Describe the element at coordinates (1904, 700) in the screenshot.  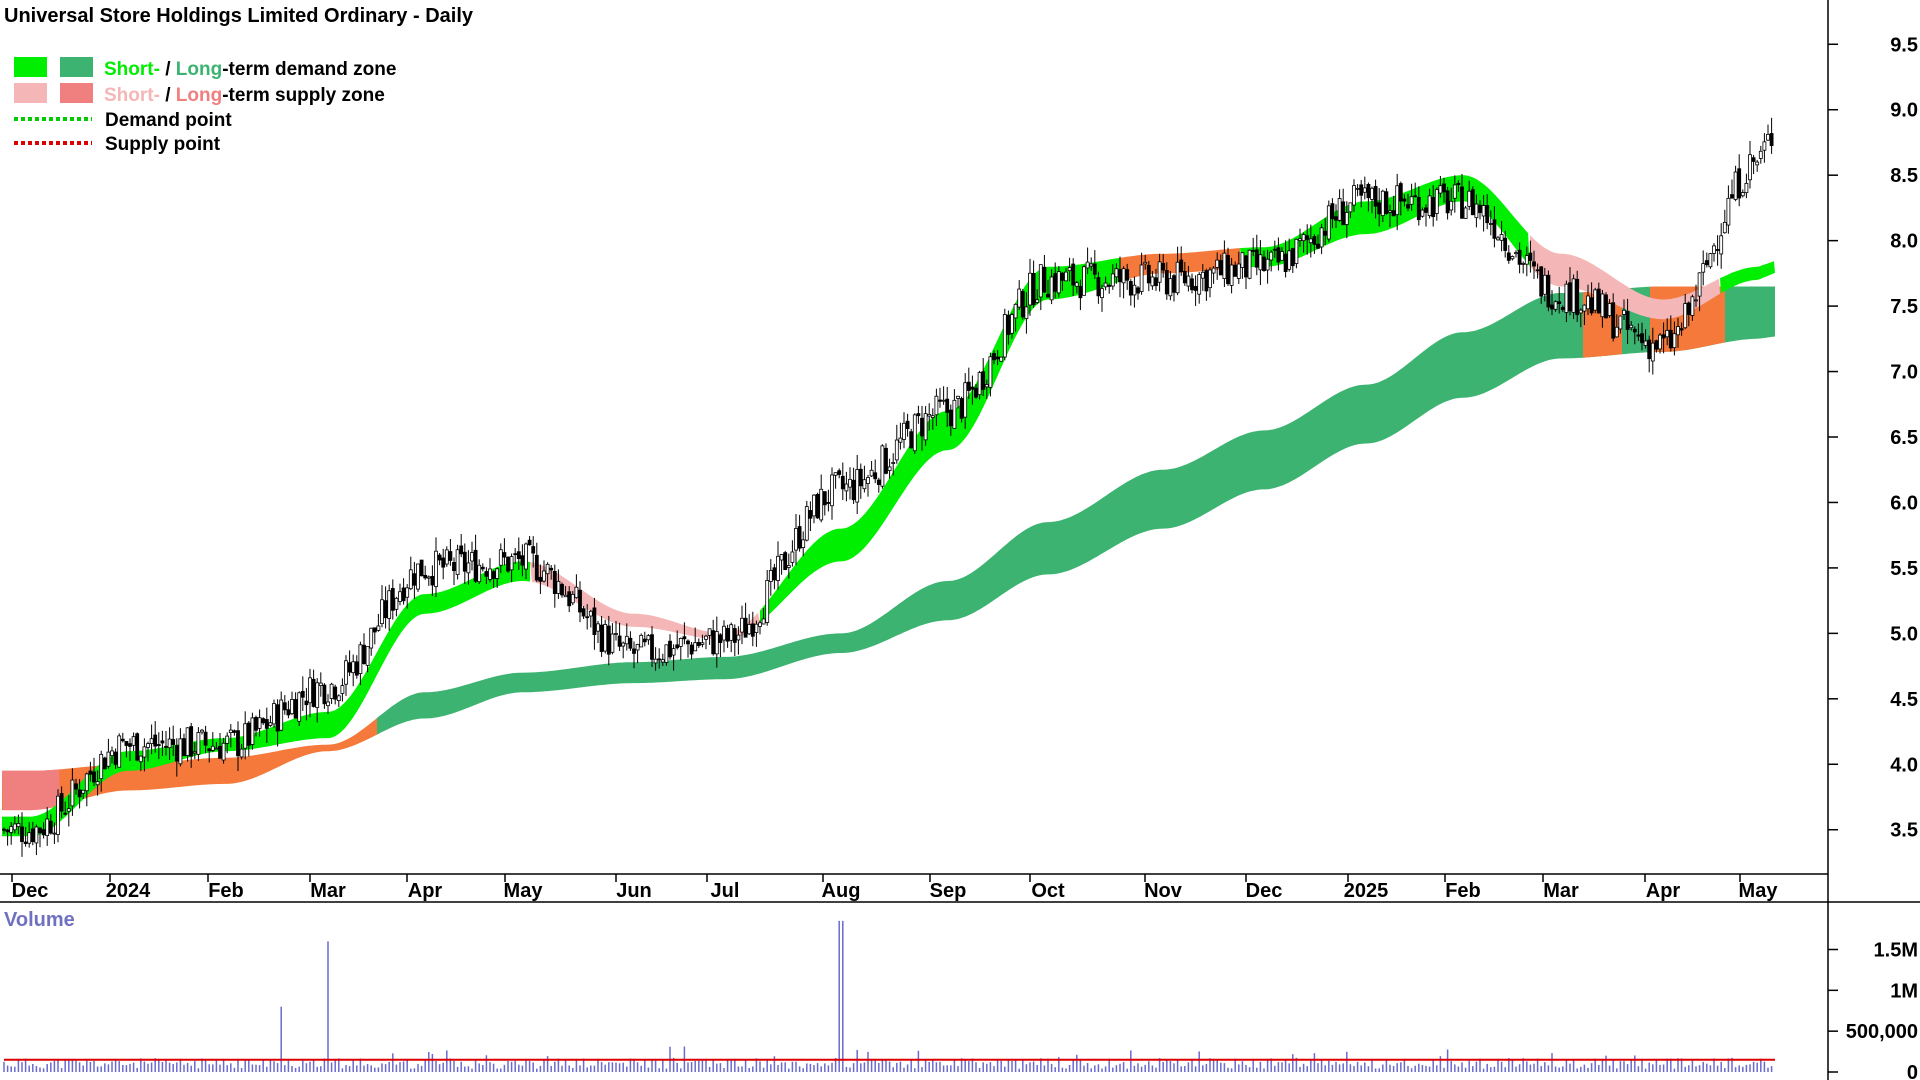
I see `y-tick-label: 4.5` at that location.